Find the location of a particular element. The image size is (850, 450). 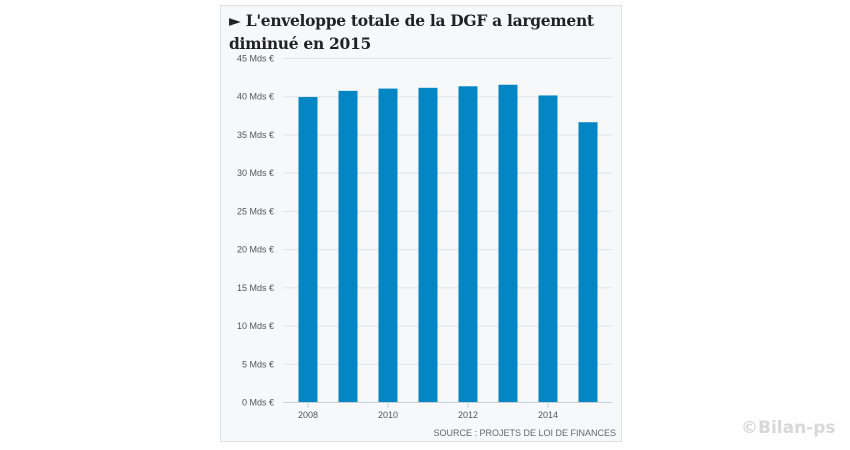

chart-source: SOURCE : PROJETS DE LOI DE FINANCES is located at coordinates (524, 433).